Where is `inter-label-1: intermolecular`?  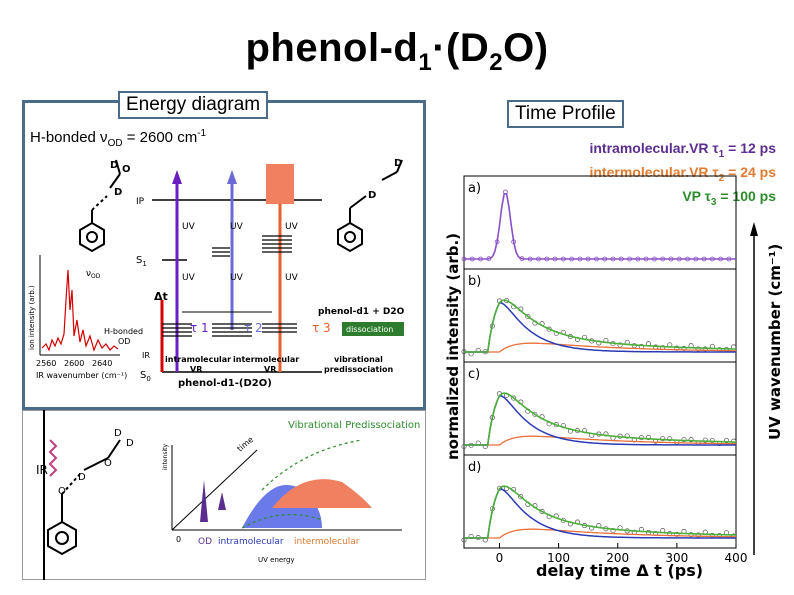
inter-label-1: intermolecular is located at coordinates (266, 359).